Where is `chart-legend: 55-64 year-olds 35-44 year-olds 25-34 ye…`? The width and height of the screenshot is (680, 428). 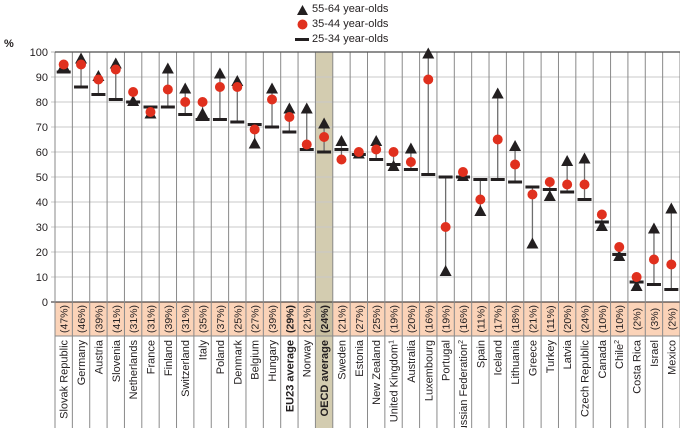 chart-legend: 55-64 year-olds 35-44 year-olds 25-34 ye… is located at coordinates (341, 24).